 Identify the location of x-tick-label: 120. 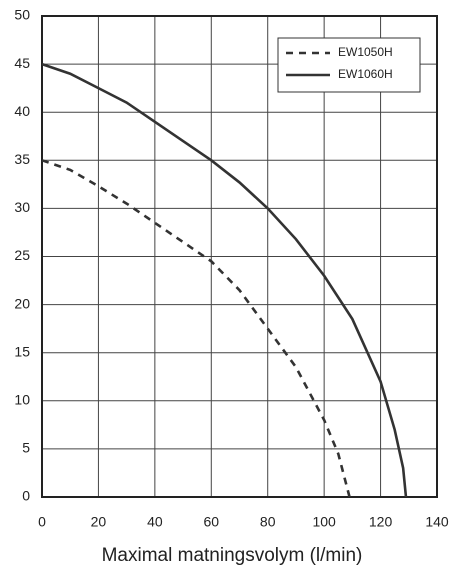
(381, 522).